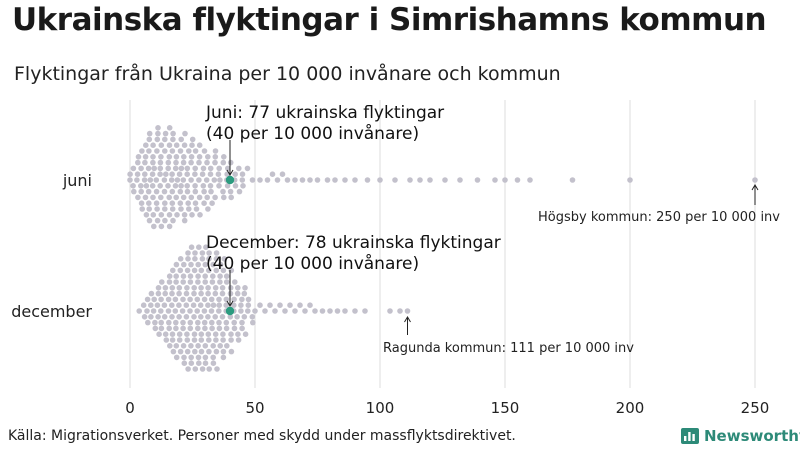 This screenshot has height=450, width=800. What do you see at coordinates (312, 133) in the screenshot?
I see `highlight-annotation: (40 per 10 000 invånare)` at bounding box center [312, 133].